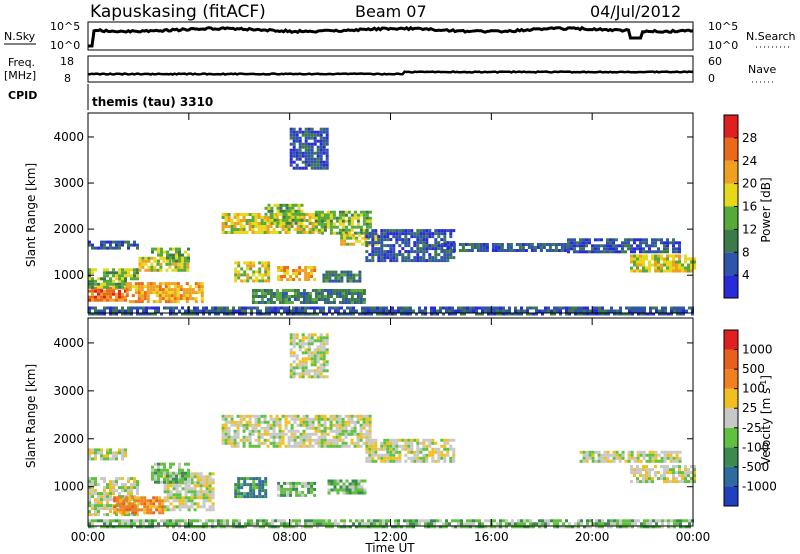  I want to click on colorbar-tick-label: -1000, so click(759, 486).